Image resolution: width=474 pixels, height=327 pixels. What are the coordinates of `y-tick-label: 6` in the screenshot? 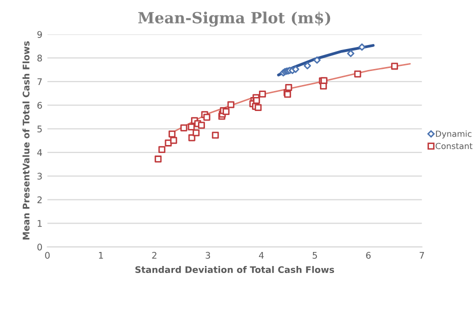 It's located at (39, 105).